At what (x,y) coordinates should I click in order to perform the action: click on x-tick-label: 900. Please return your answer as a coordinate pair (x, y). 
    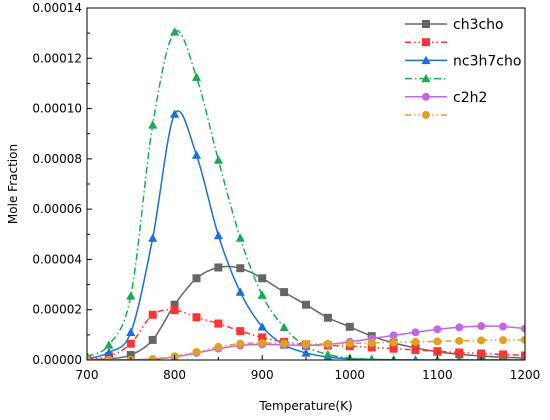
    Looking at the image, I should click on (262, 375).